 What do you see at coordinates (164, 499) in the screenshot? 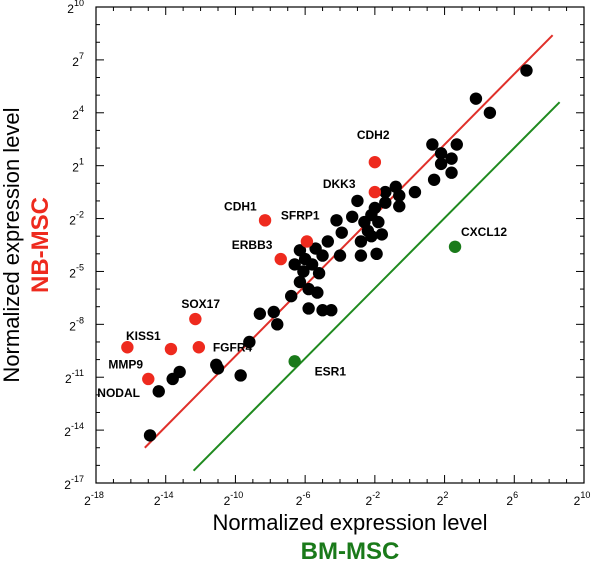
I see `x-tick-label: 2-14` at bounding box center [164, 499].